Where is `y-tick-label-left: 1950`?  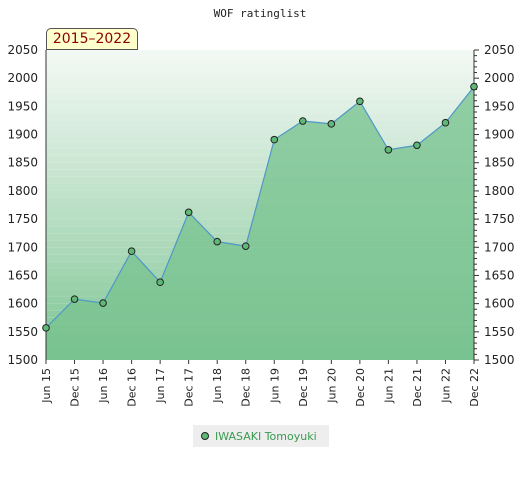 y-tick-label-left: 1950 is located at coordinates (22, 106).